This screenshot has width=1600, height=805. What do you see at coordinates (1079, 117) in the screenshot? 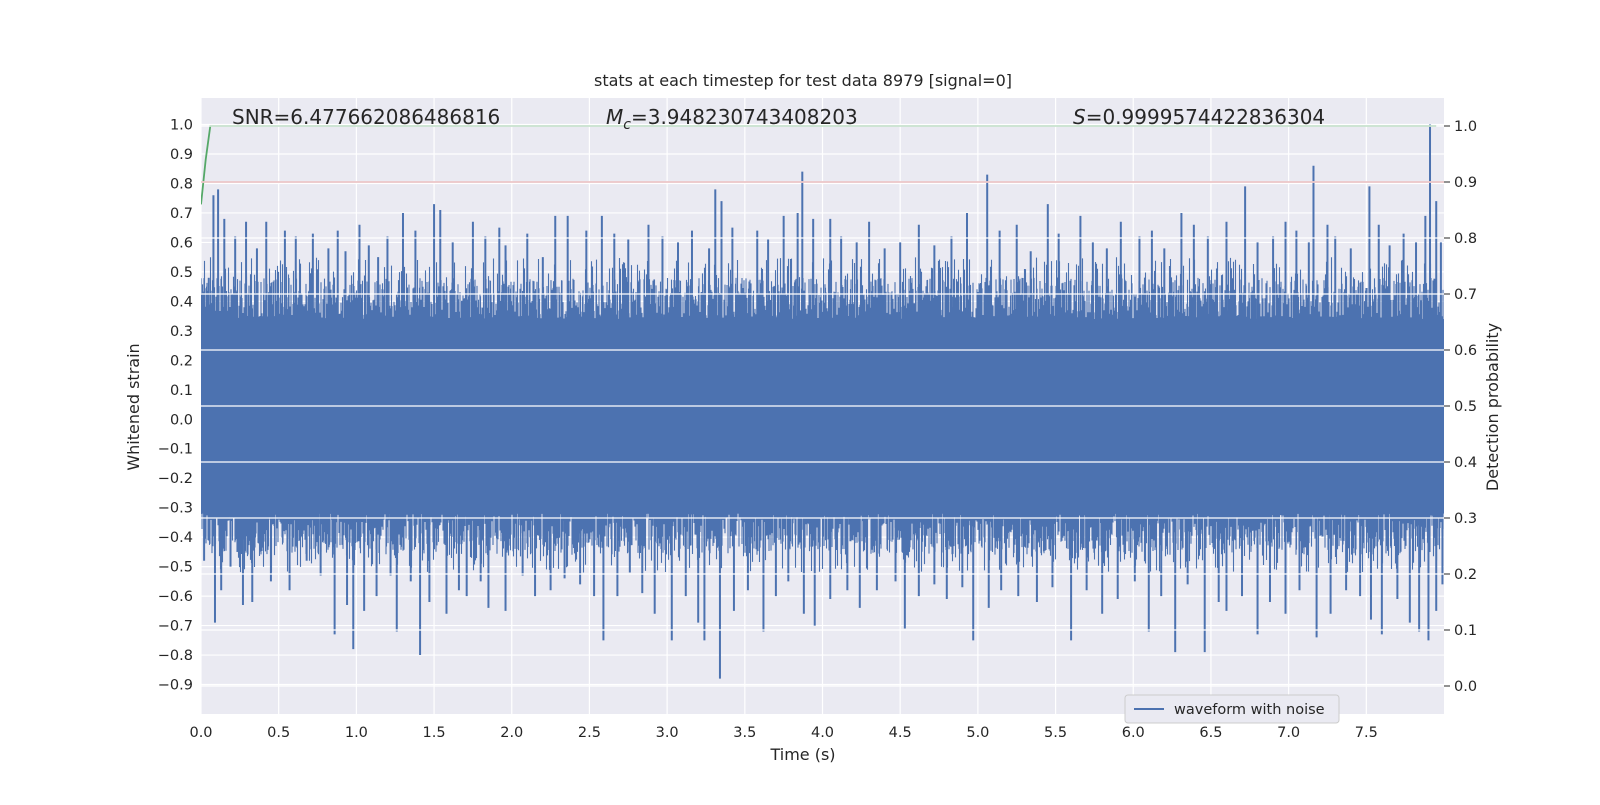
I see `score-symbol: S` at bounding box center [1079, 117].